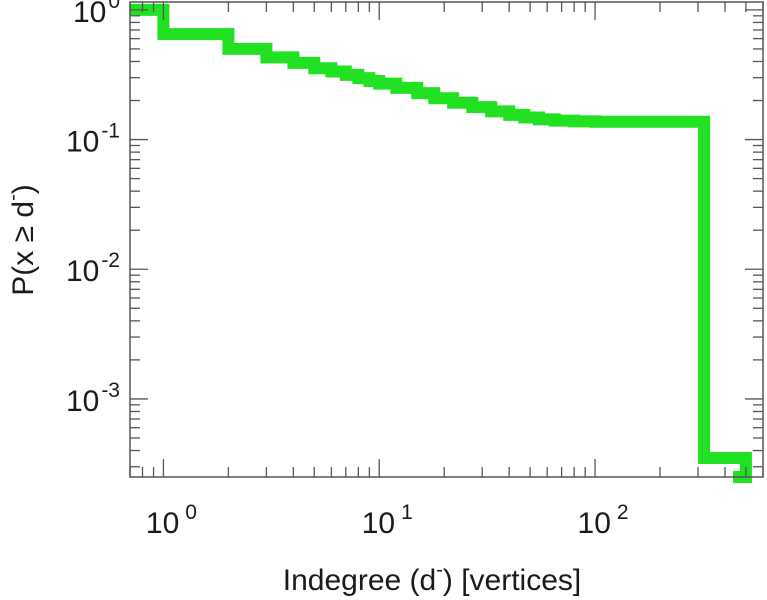  Describe the element at coordinates (13, 197) in the screenshot. I see `y-axis-label-superscript: -` at that location.